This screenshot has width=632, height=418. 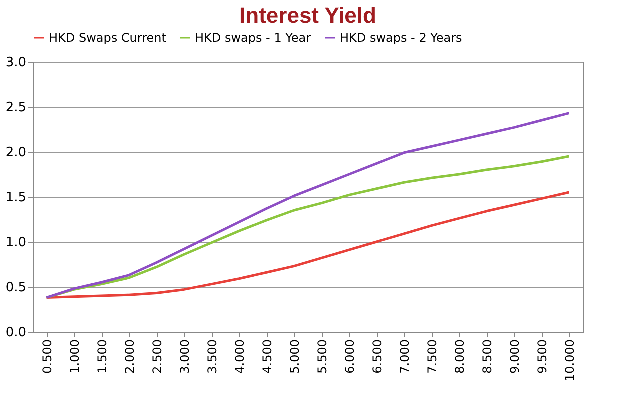 What do you see at coordinates (16, 63) in the screenshot?
I see `y-tick-label: 3.0` at bounding box center [16, 63].